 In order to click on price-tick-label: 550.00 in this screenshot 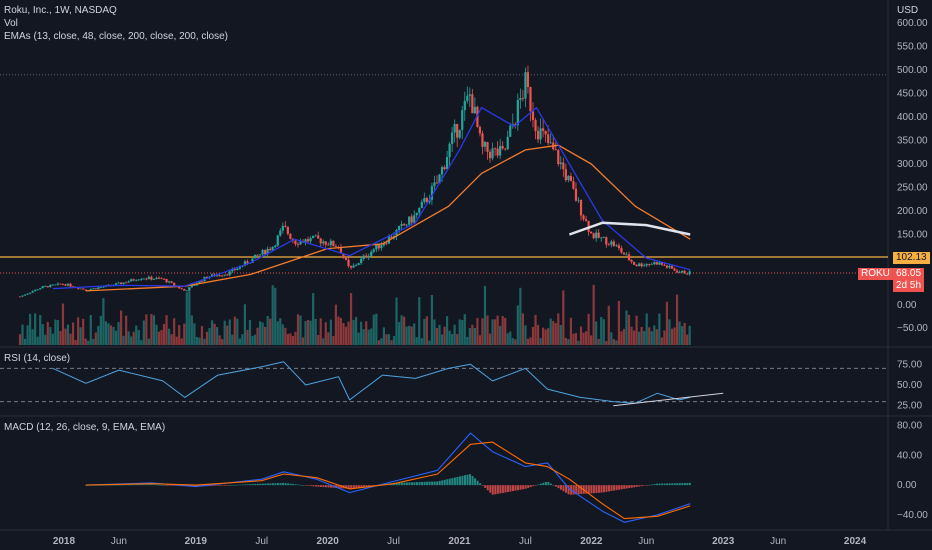, I will do `click(912, 47)`.